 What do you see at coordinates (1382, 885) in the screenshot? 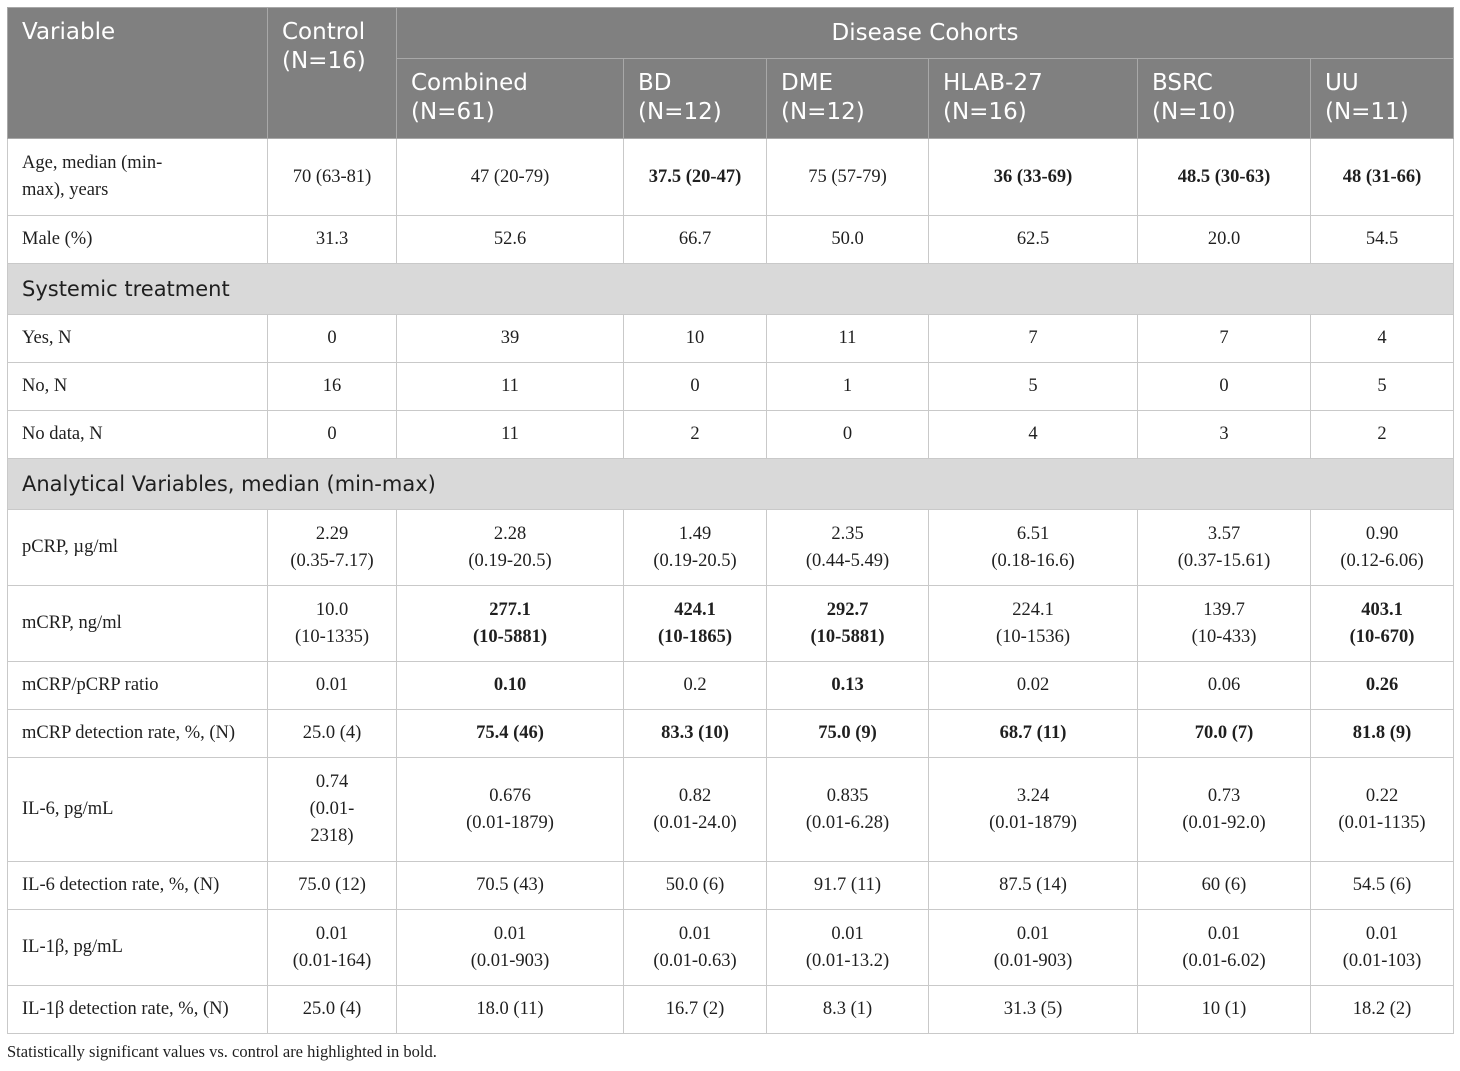
I see `cell: 54.5 (6)` at bounding box center [1382, 885].